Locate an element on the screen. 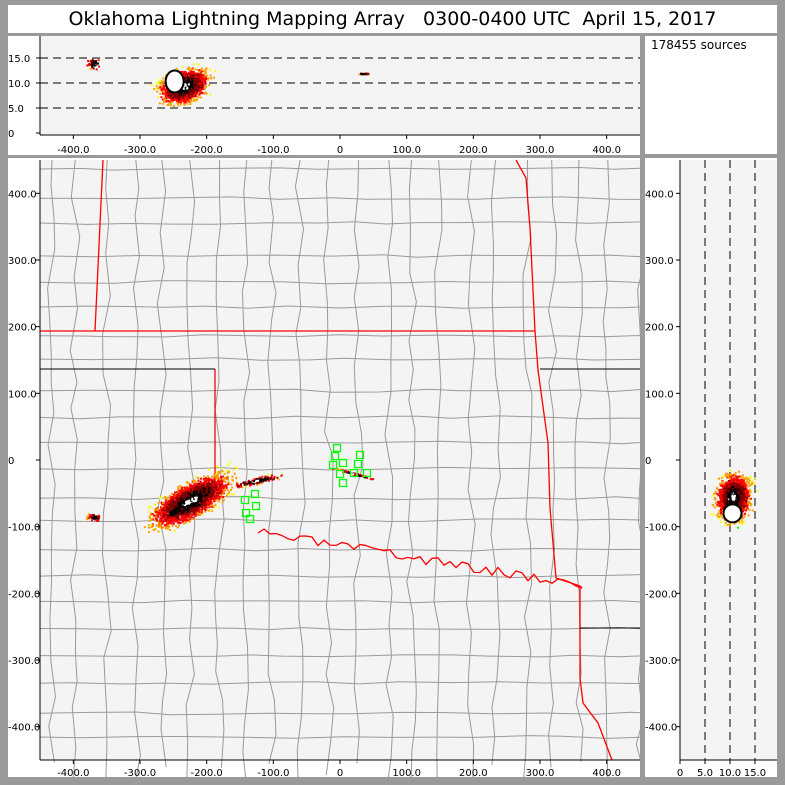 This screenshot has width=785, height=785. x-tick-label: 100.0 is located at coordinates (406, 772).